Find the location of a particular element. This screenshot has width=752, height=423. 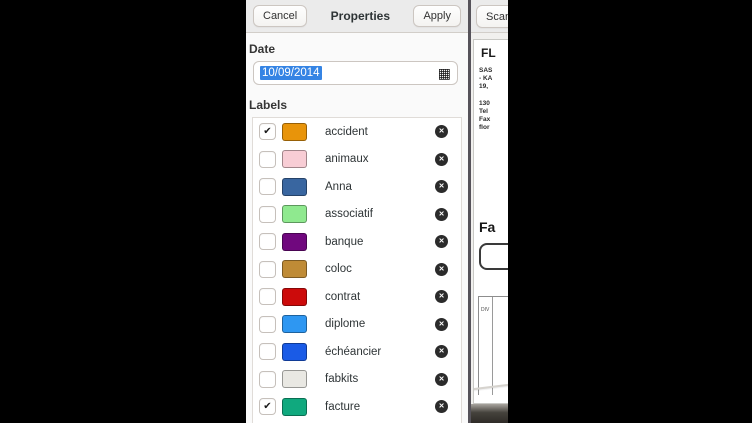

labels-section-label: Labels is located at coordinates (268, 105).